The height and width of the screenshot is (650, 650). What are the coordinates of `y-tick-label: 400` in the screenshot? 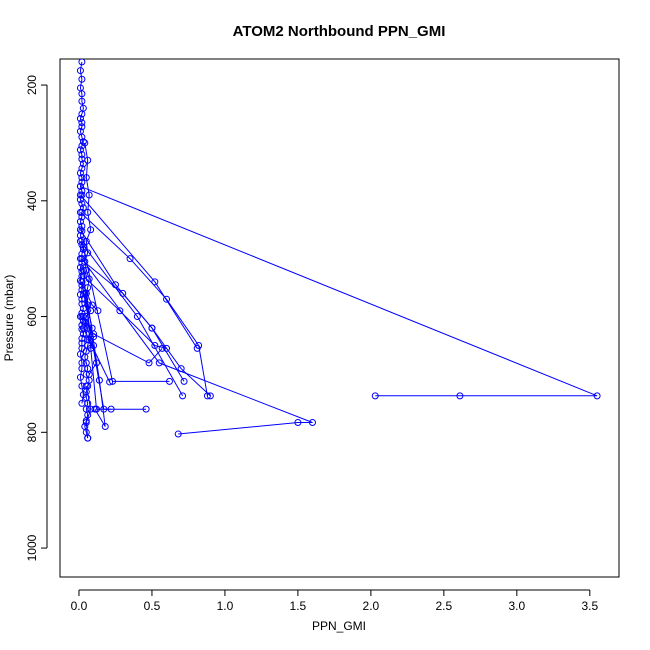 It's located at (32, 200).